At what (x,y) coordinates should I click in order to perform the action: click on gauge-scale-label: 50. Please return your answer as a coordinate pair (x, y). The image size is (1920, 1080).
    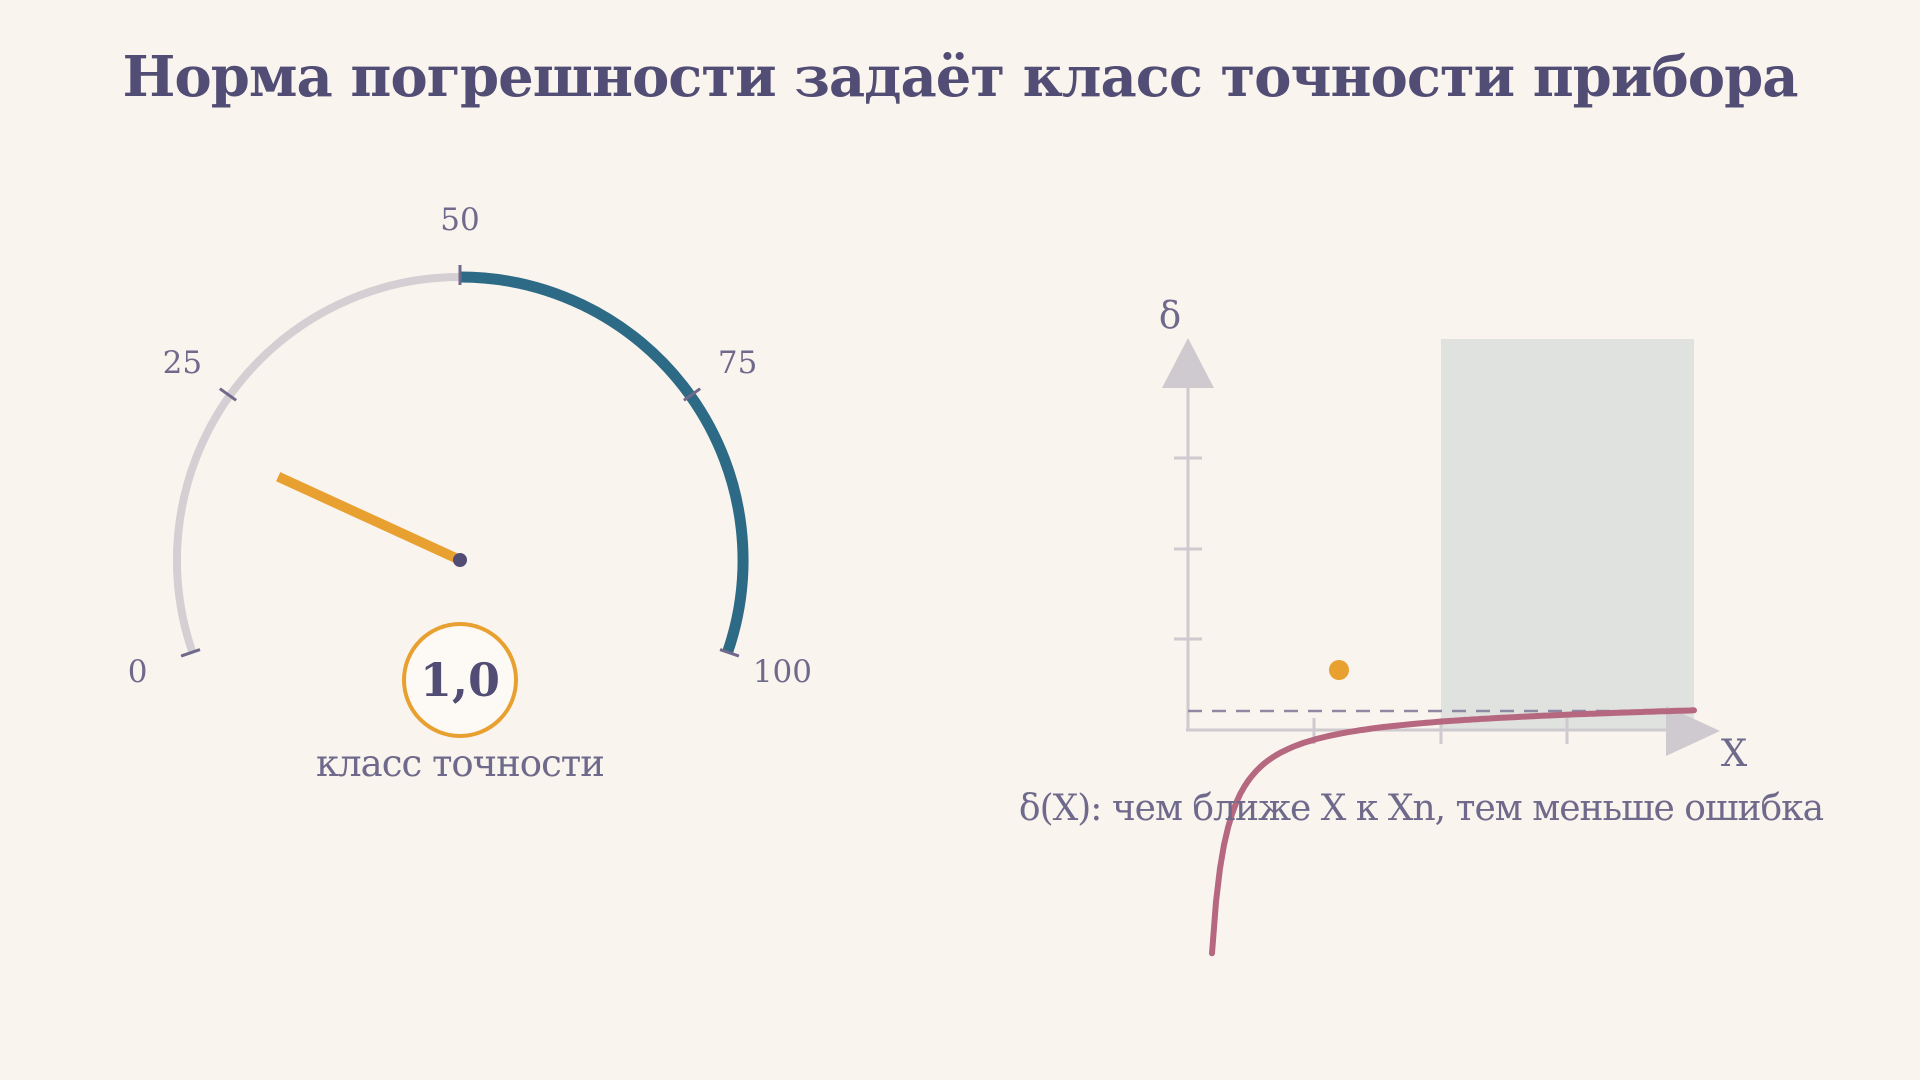
    Looking at the image, I should click on (459, 220).